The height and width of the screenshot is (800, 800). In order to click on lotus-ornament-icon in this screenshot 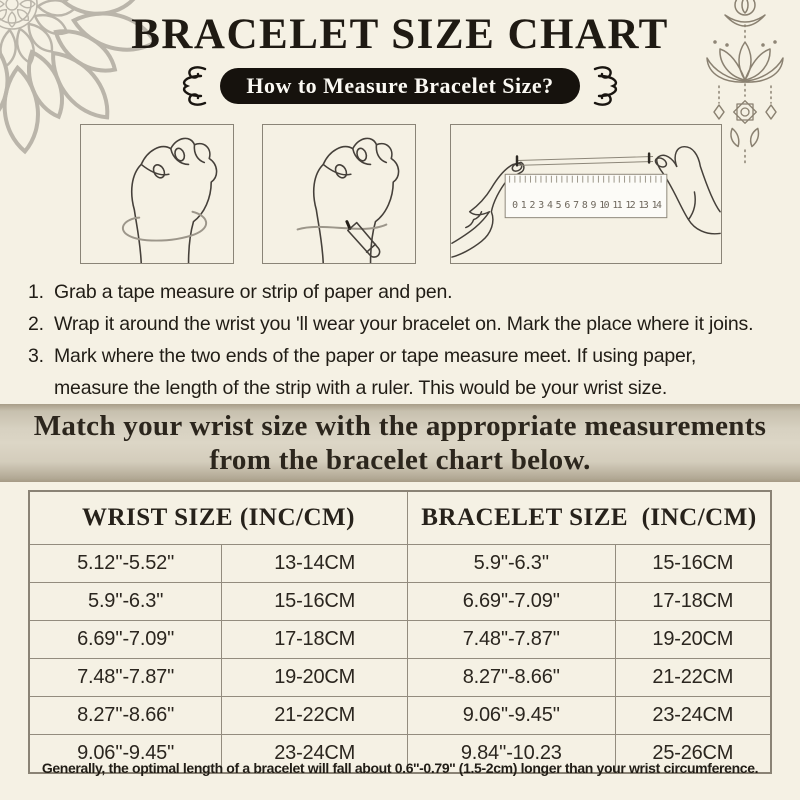, I will do `click(745, 82)`.